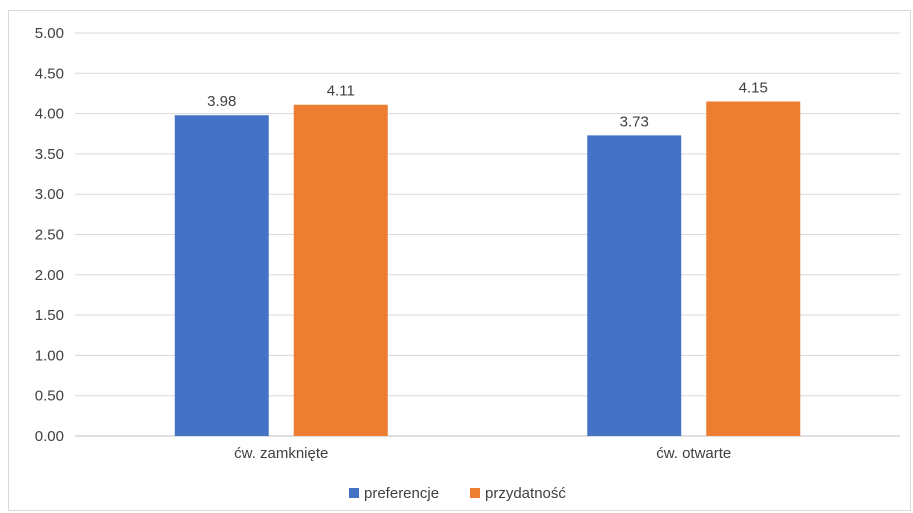  Describe the element at coordinates (634, 121) in the screenshot. I see `data-label: 3.73` at that location.